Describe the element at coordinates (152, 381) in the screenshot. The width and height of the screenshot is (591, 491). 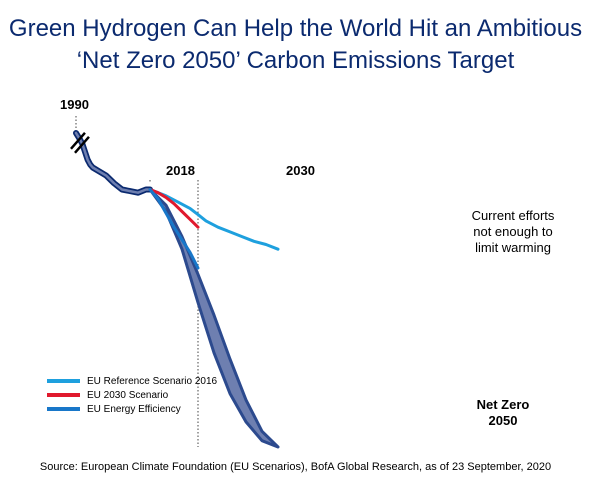
I see `legend-label-reference: EU Reference Scenario 2016` at that location.